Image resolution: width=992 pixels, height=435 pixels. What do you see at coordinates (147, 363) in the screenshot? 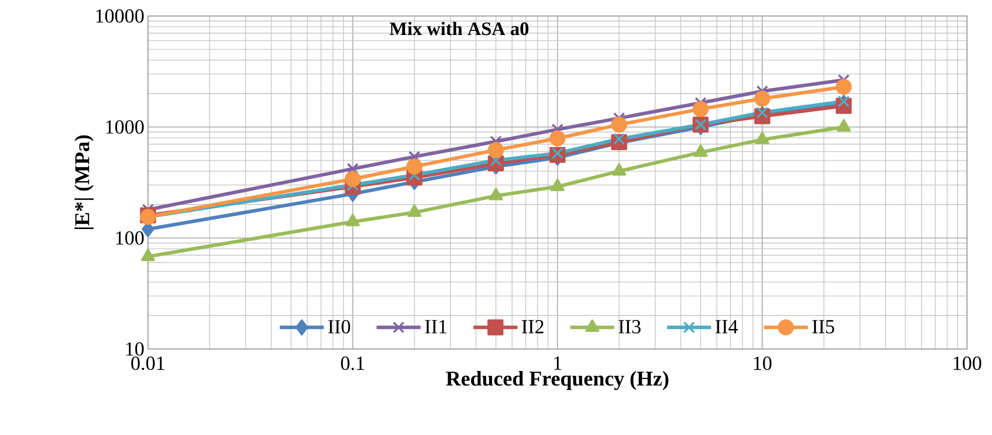
I see `x-tick-label: 0.01` at bounding box center [147, 363].